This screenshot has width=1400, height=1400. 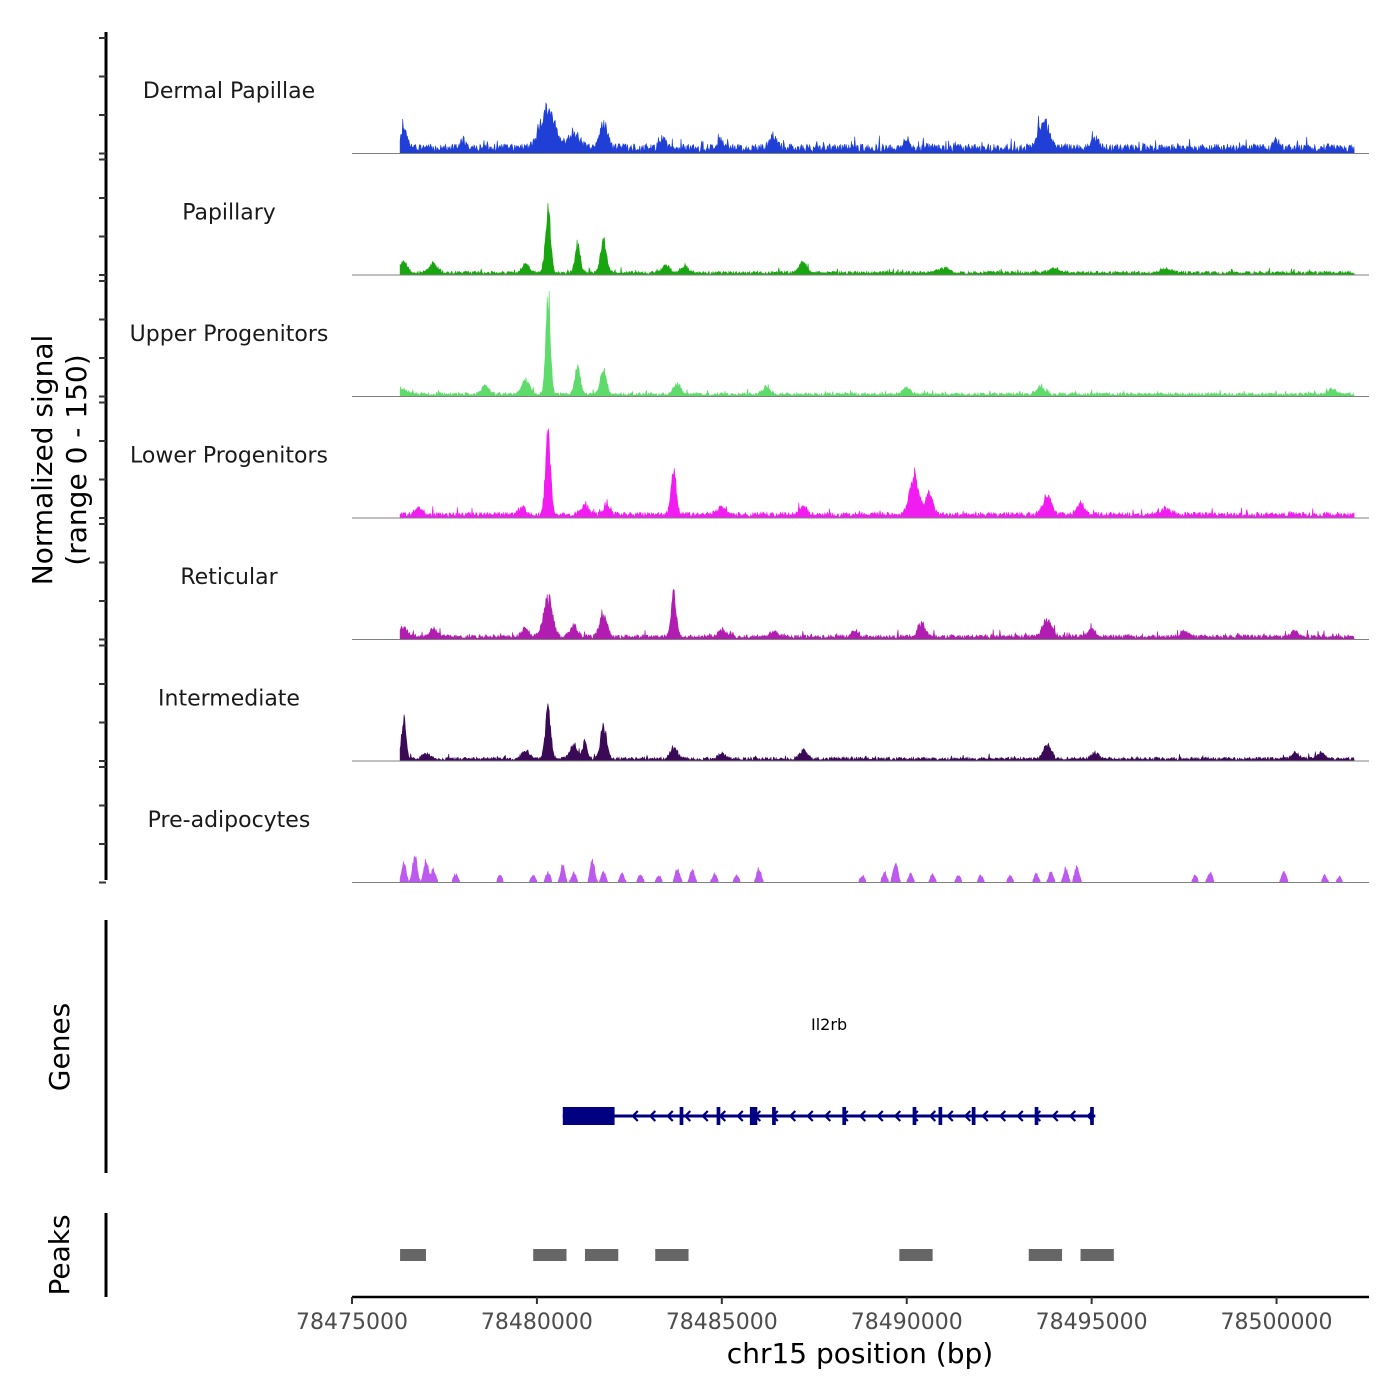 I want to click on genes-axis-title: Genes, so click(x=59, y=1047).